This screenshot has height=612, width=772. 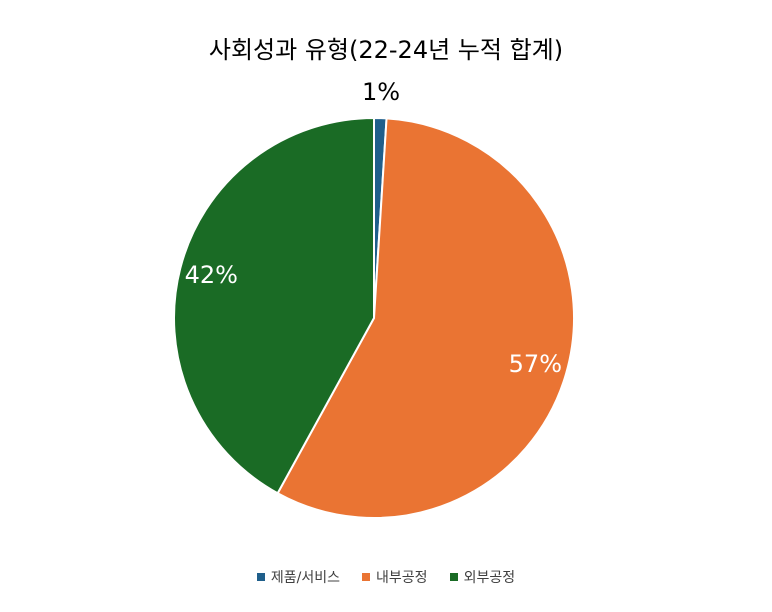 I want to click on legend-item-2: 외부공정, so click(x=482, y=577).